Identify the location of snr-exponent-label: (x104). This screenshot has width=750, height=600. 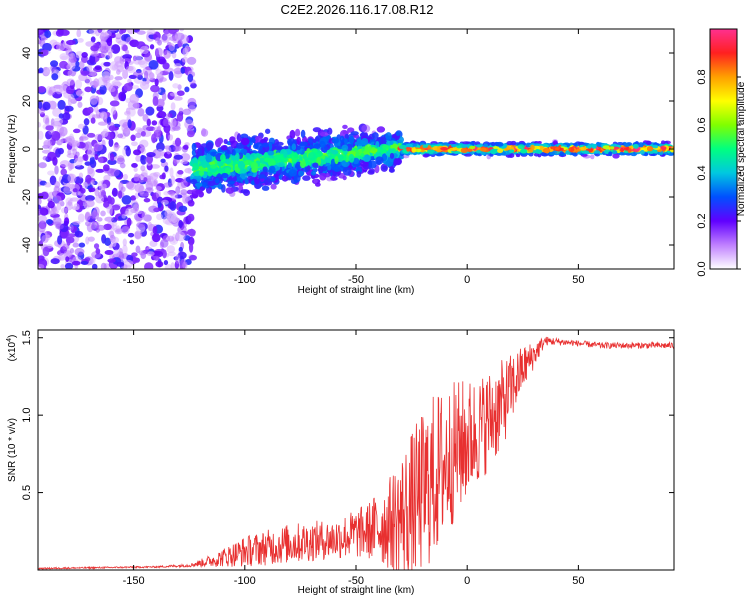
(12, 348).